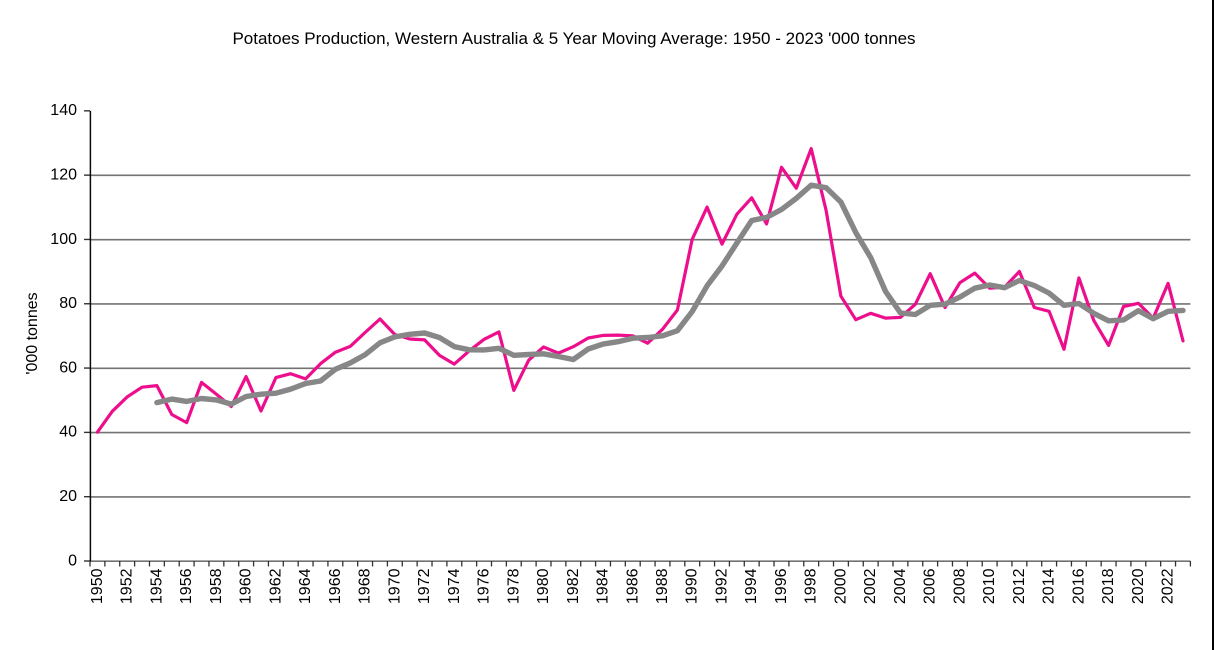  Describe the element at coordinates (68, 367) in the screenshot. I see `svg-text: 60` at that location.